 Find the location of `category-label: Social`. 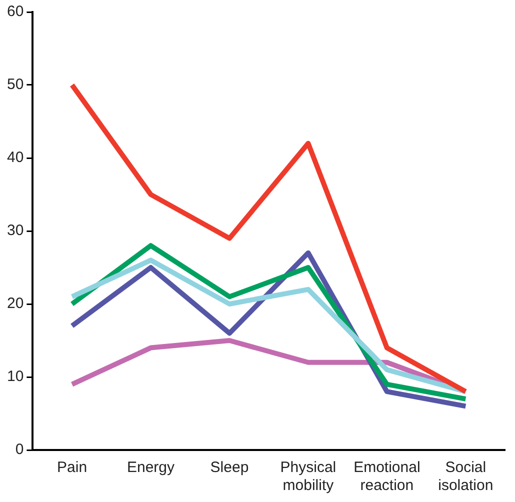

category-label: Social is located at coordinates (465, 467).